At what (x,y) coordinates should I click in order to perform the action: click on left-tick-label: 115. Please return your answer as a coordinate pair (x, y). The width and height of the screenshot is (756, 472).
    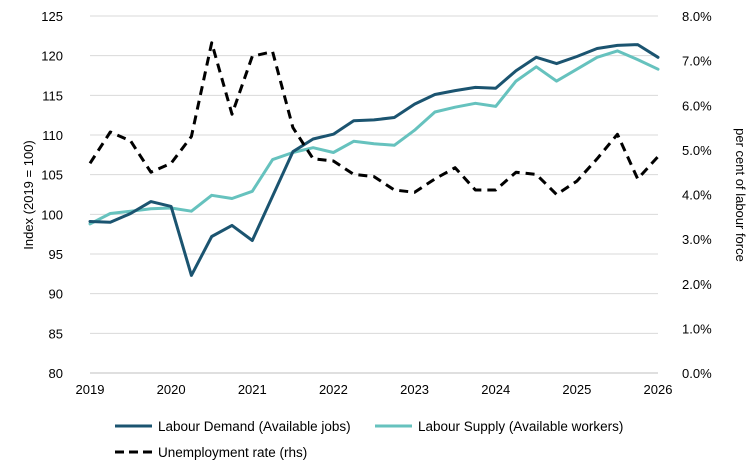
    Looking at the image, I should click on (52, 95).